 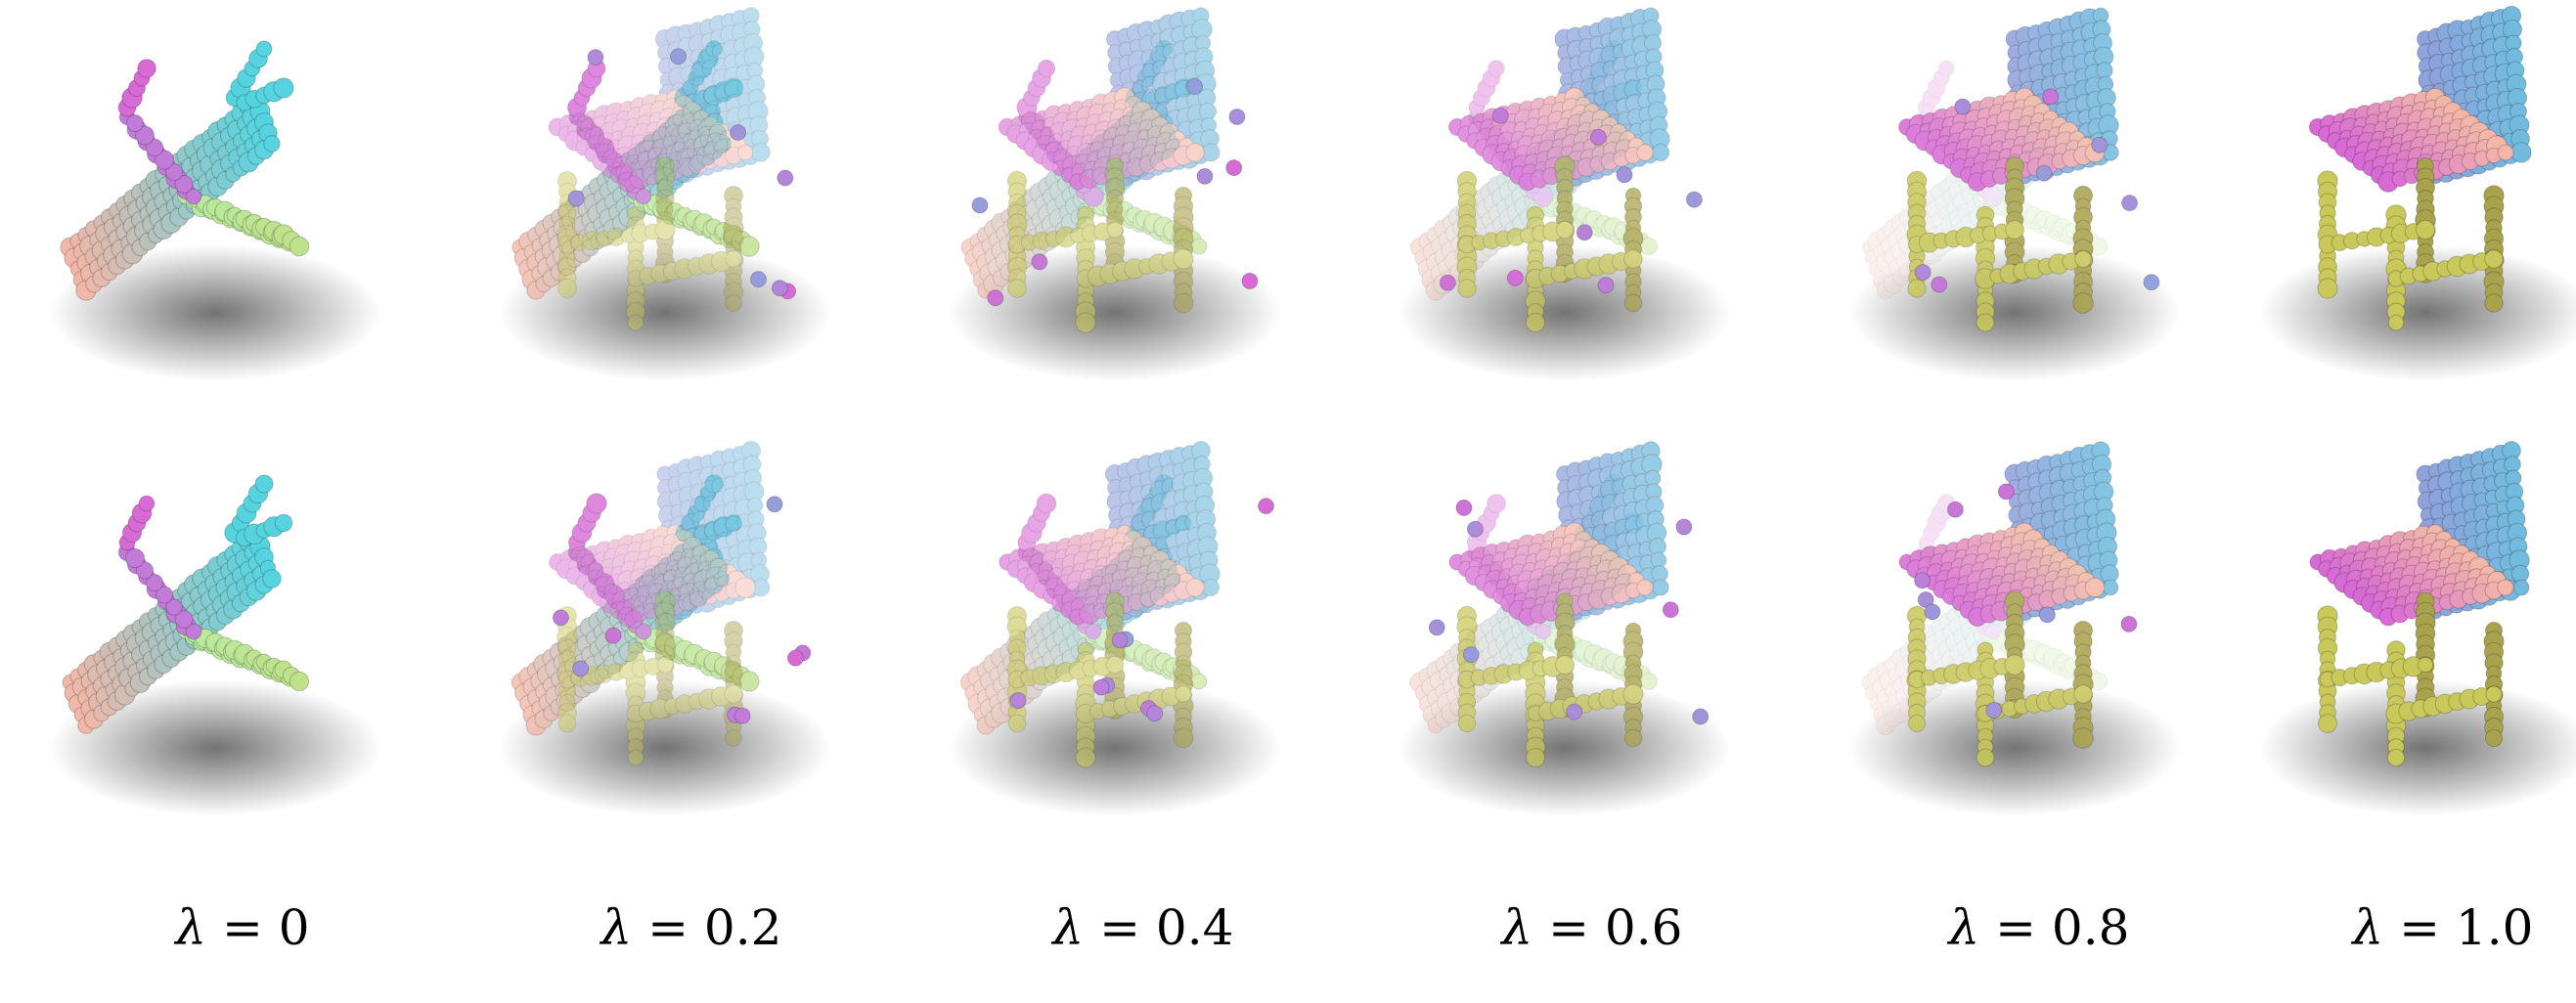 What do you see at coordinates (1592, 927) in the screenshot?
I see `caption-lambda-0.6: λ = 0.6` at bounding box center [1592, 927].